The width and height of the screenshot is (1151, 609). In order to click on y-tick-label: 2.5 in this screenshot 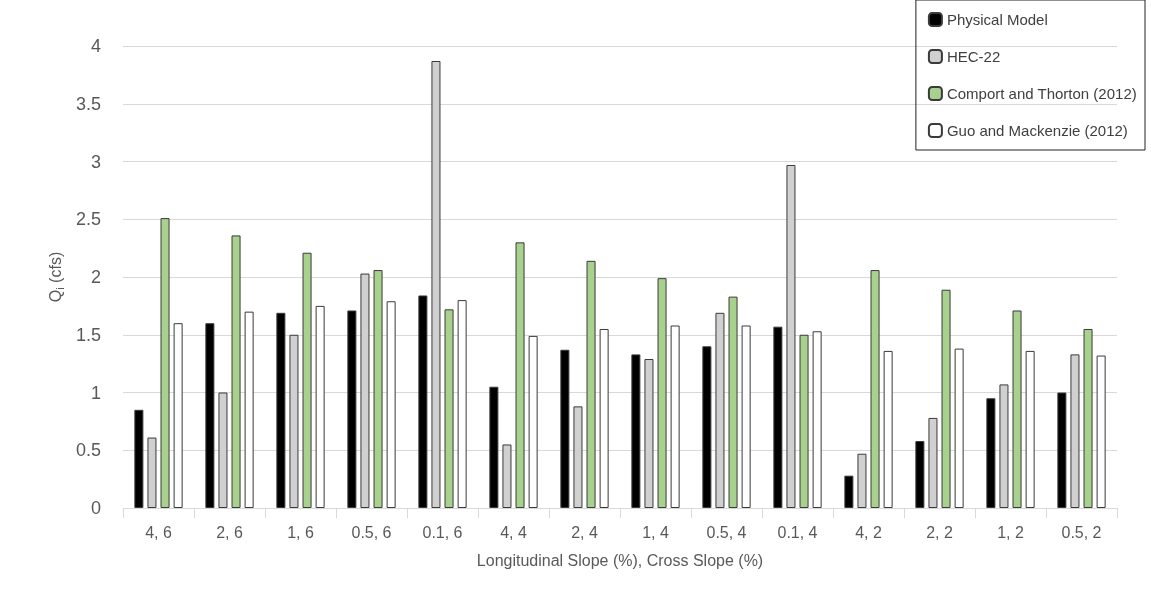, I will do `click(88, 219)`.